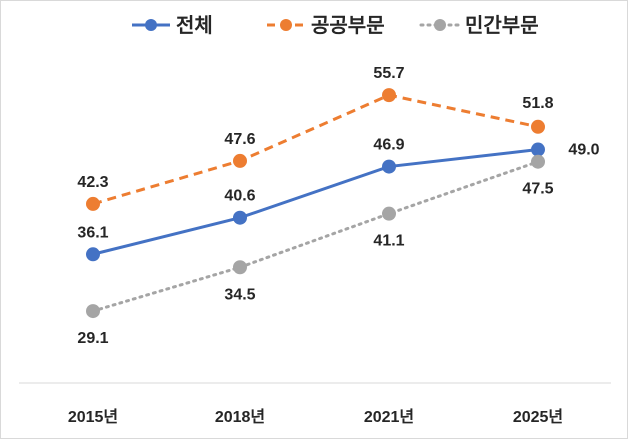  What do you see at coordinates (92, 182) in the screenshot?
I see `data-label: 42.3` at bounding box center [92, 182].